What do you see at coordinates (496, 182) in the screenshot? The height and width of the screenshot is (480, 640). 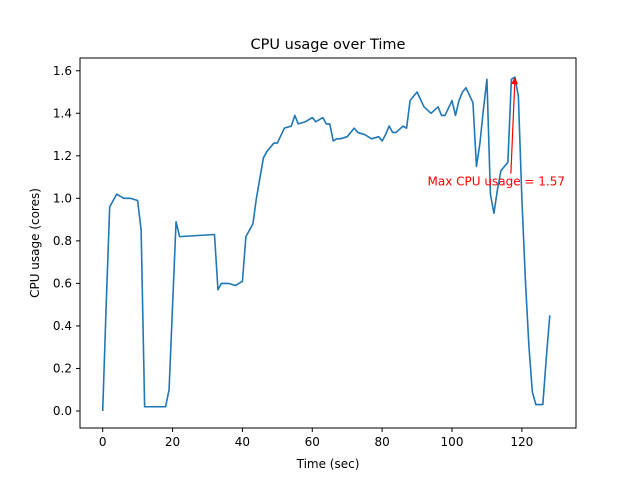 I see `annotation-text: Max CPU usage = 1.57` at bounding box center [496, 182].